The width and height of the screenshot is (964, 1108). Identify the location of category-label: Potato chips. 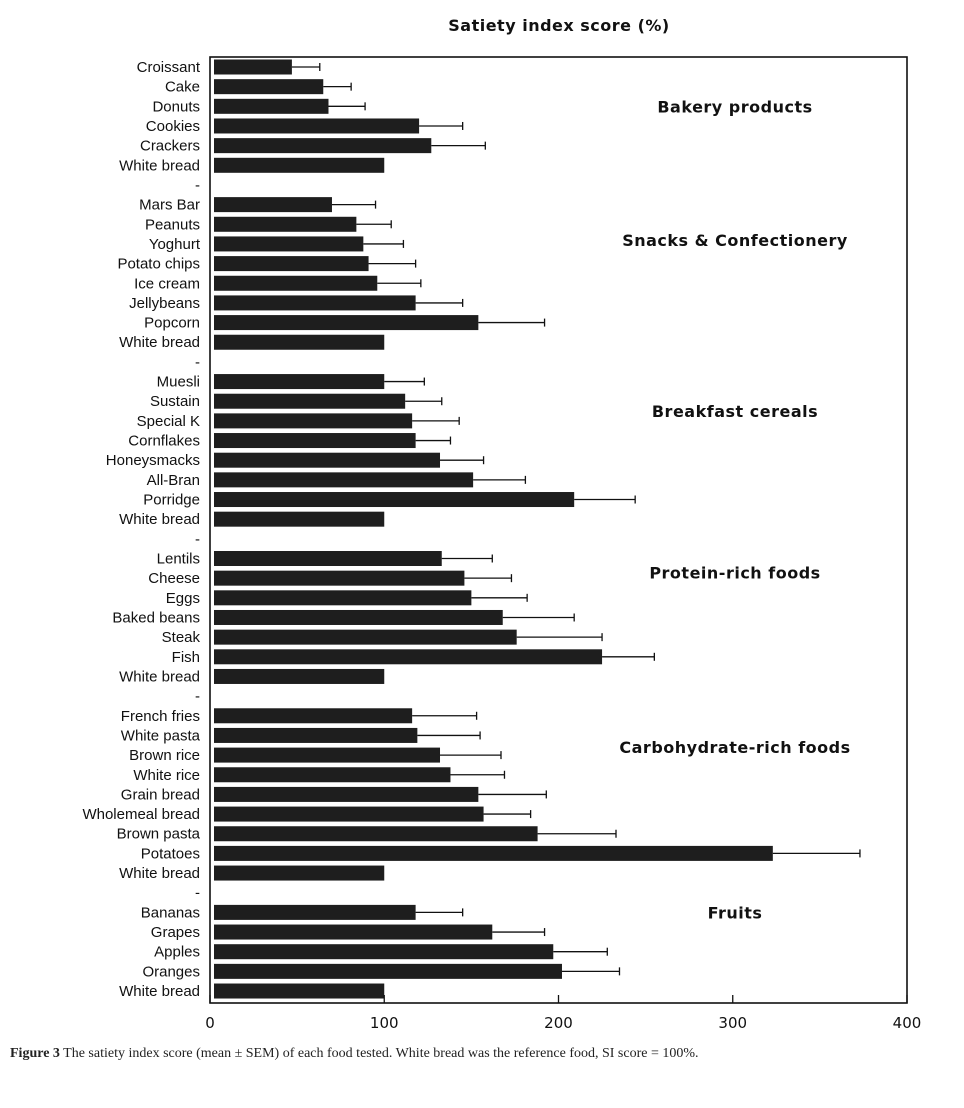
(158, 264).